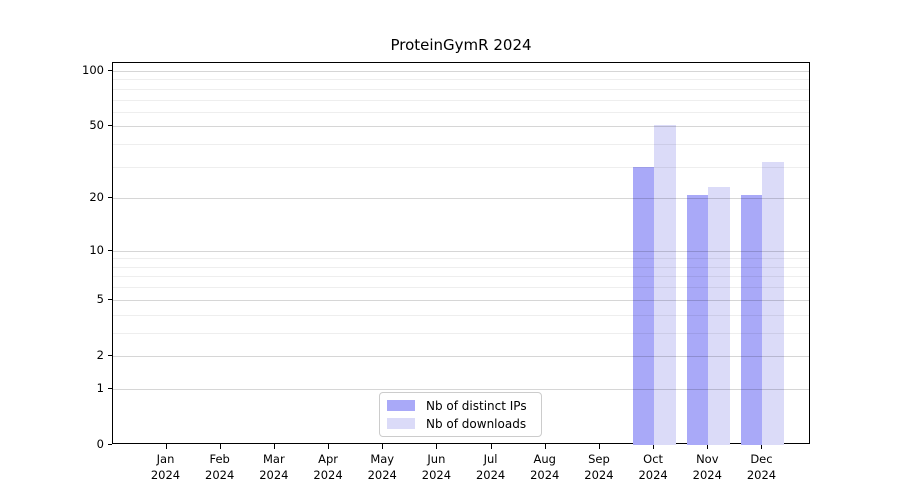 This screenshot has height=500, width=900. What do you see at coordinates (476, 423) in the screenshot?
I see `legend-label-downloads: Nb of downloads` at bounding box center [476, 423].